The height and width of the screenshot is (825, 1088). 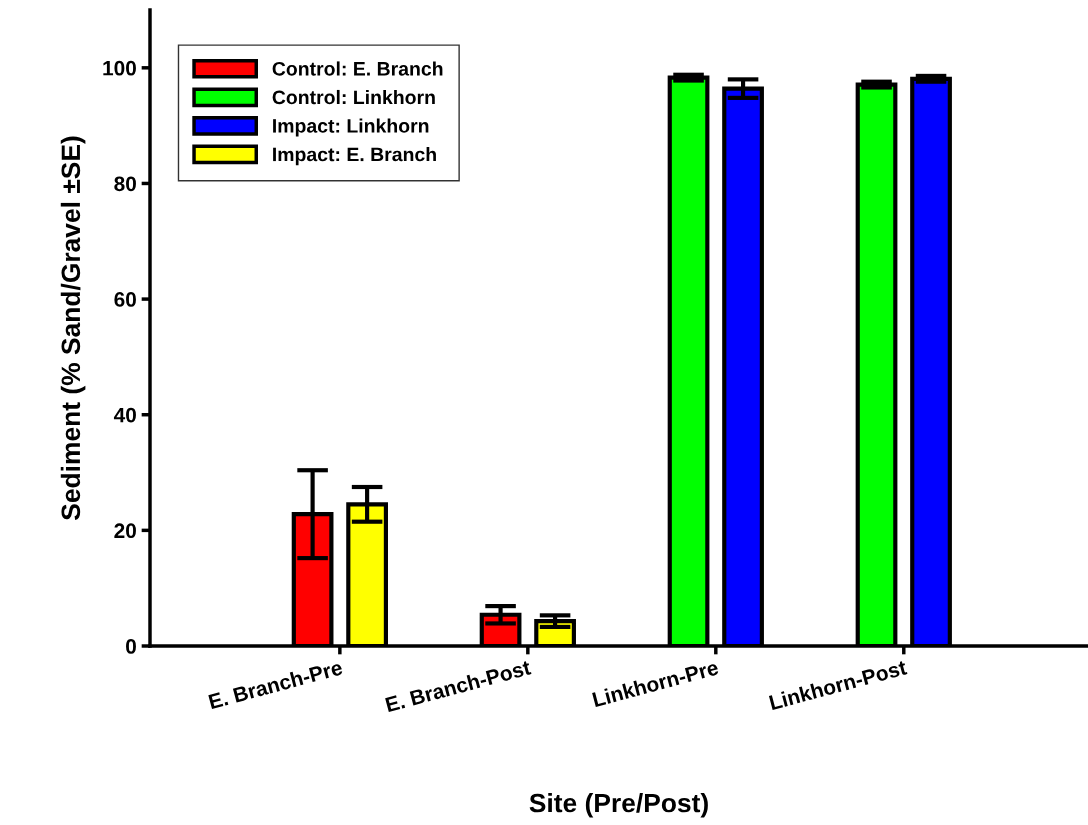 What do you see at coordinates (131, 646) in the screenshot?
I see `y-tick-label: 0` at bounding box center [131, 646].